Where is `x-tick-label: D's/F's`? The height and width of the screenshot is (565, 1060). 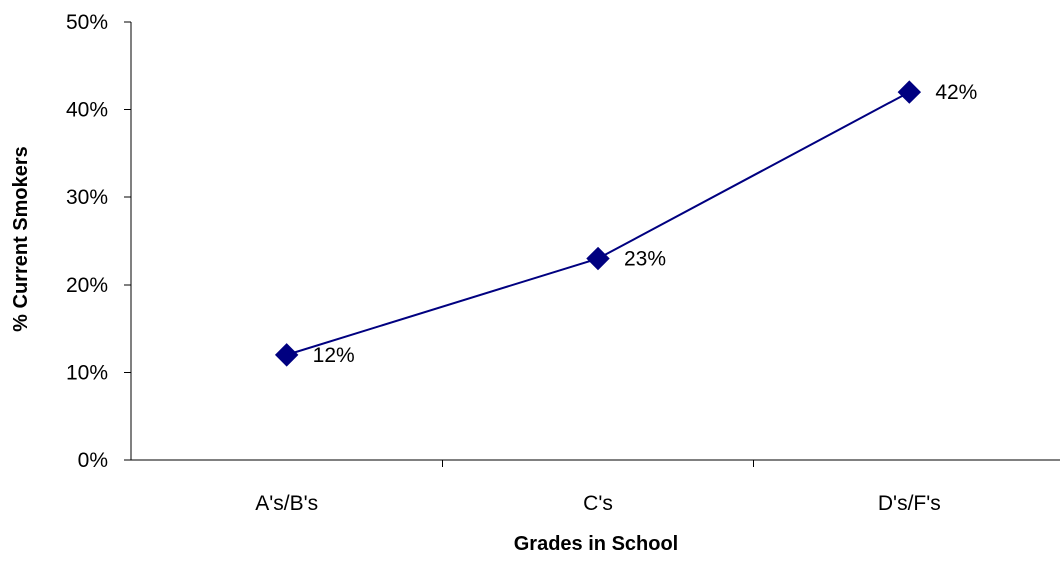 x-tick-label: D's/F's is located at coordinates (909, 503).